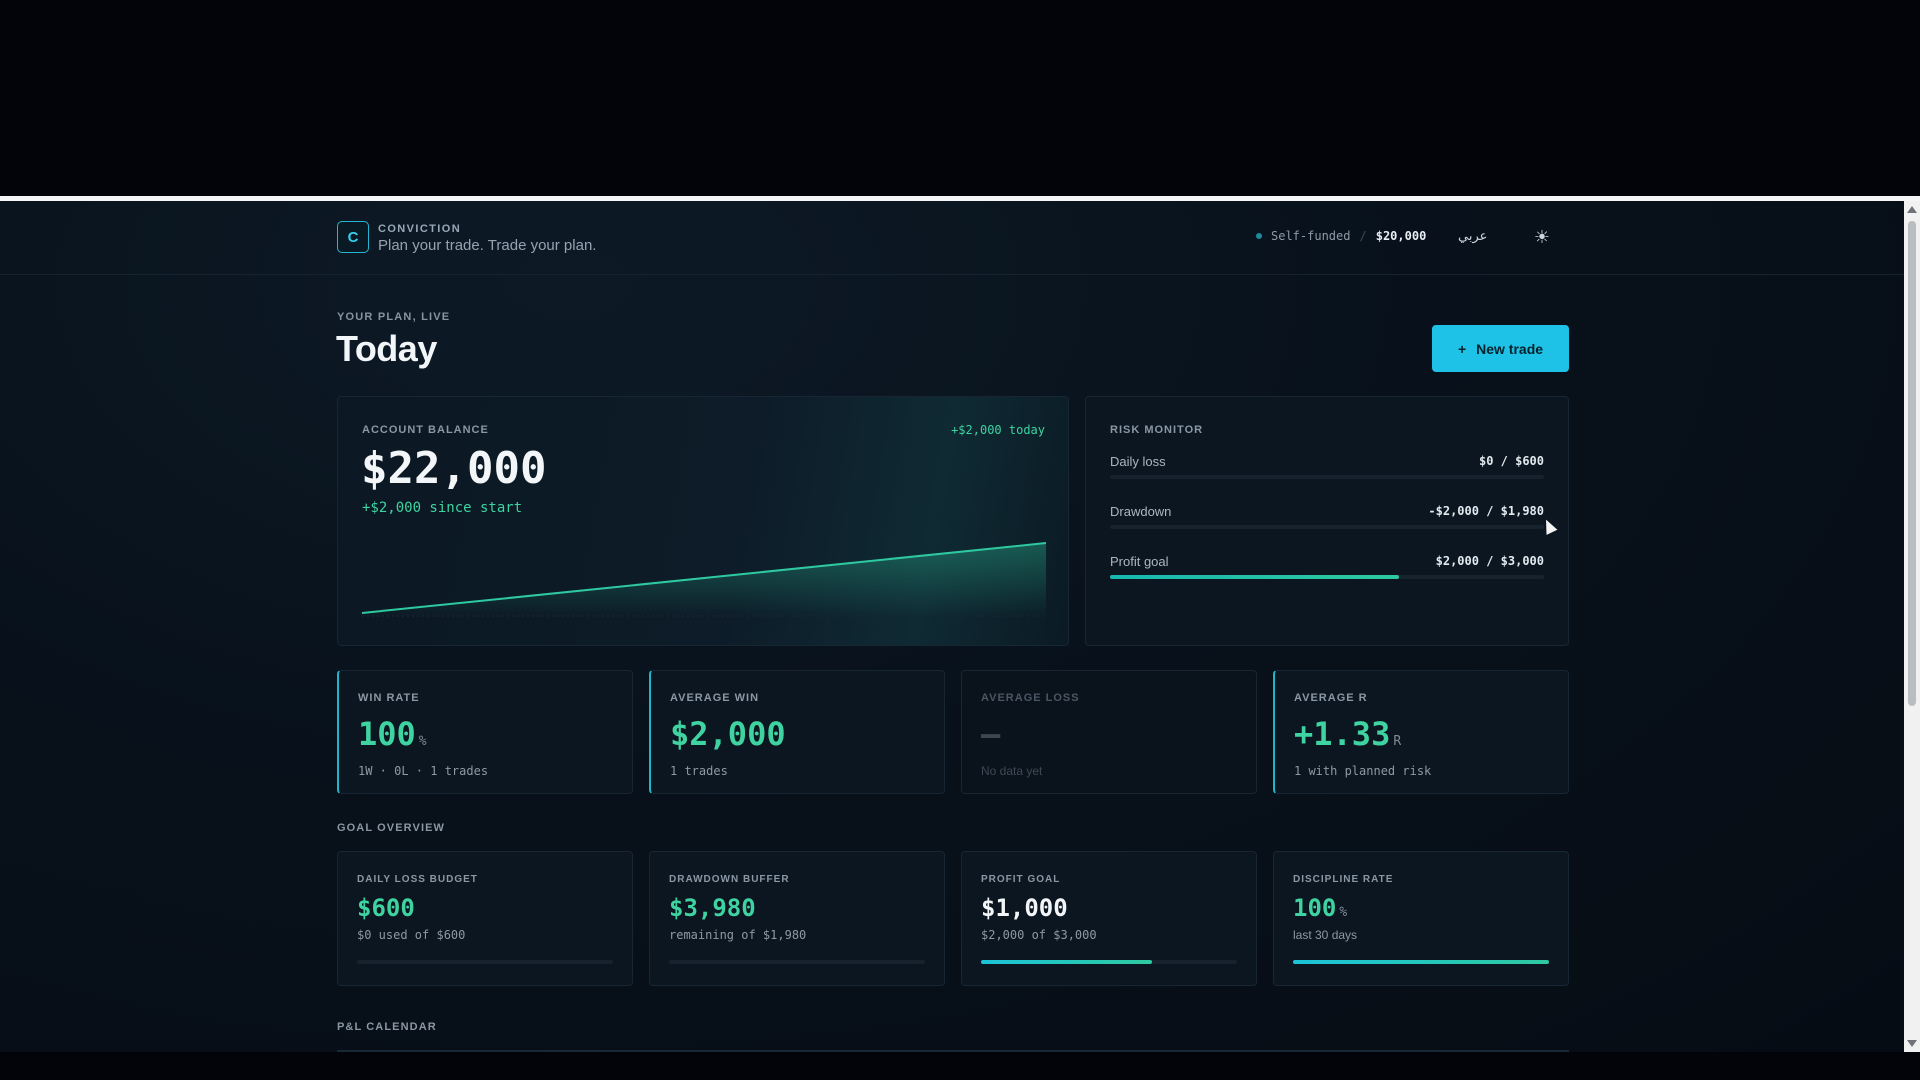 The image size is (1920, 1080). I want to click on stat-value: $2,000, so click(728, 734).